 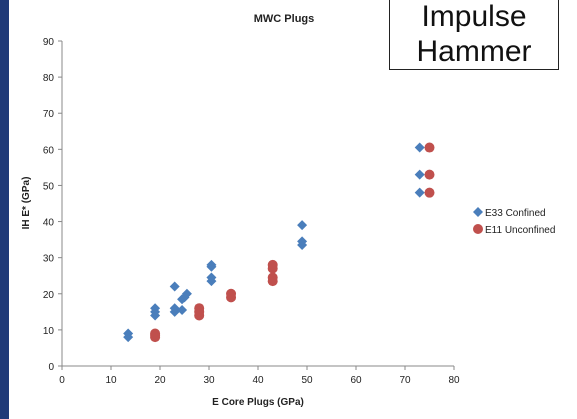 I want to click on y-axis-label: IH E* (GPa), so click(x=26, y=203).